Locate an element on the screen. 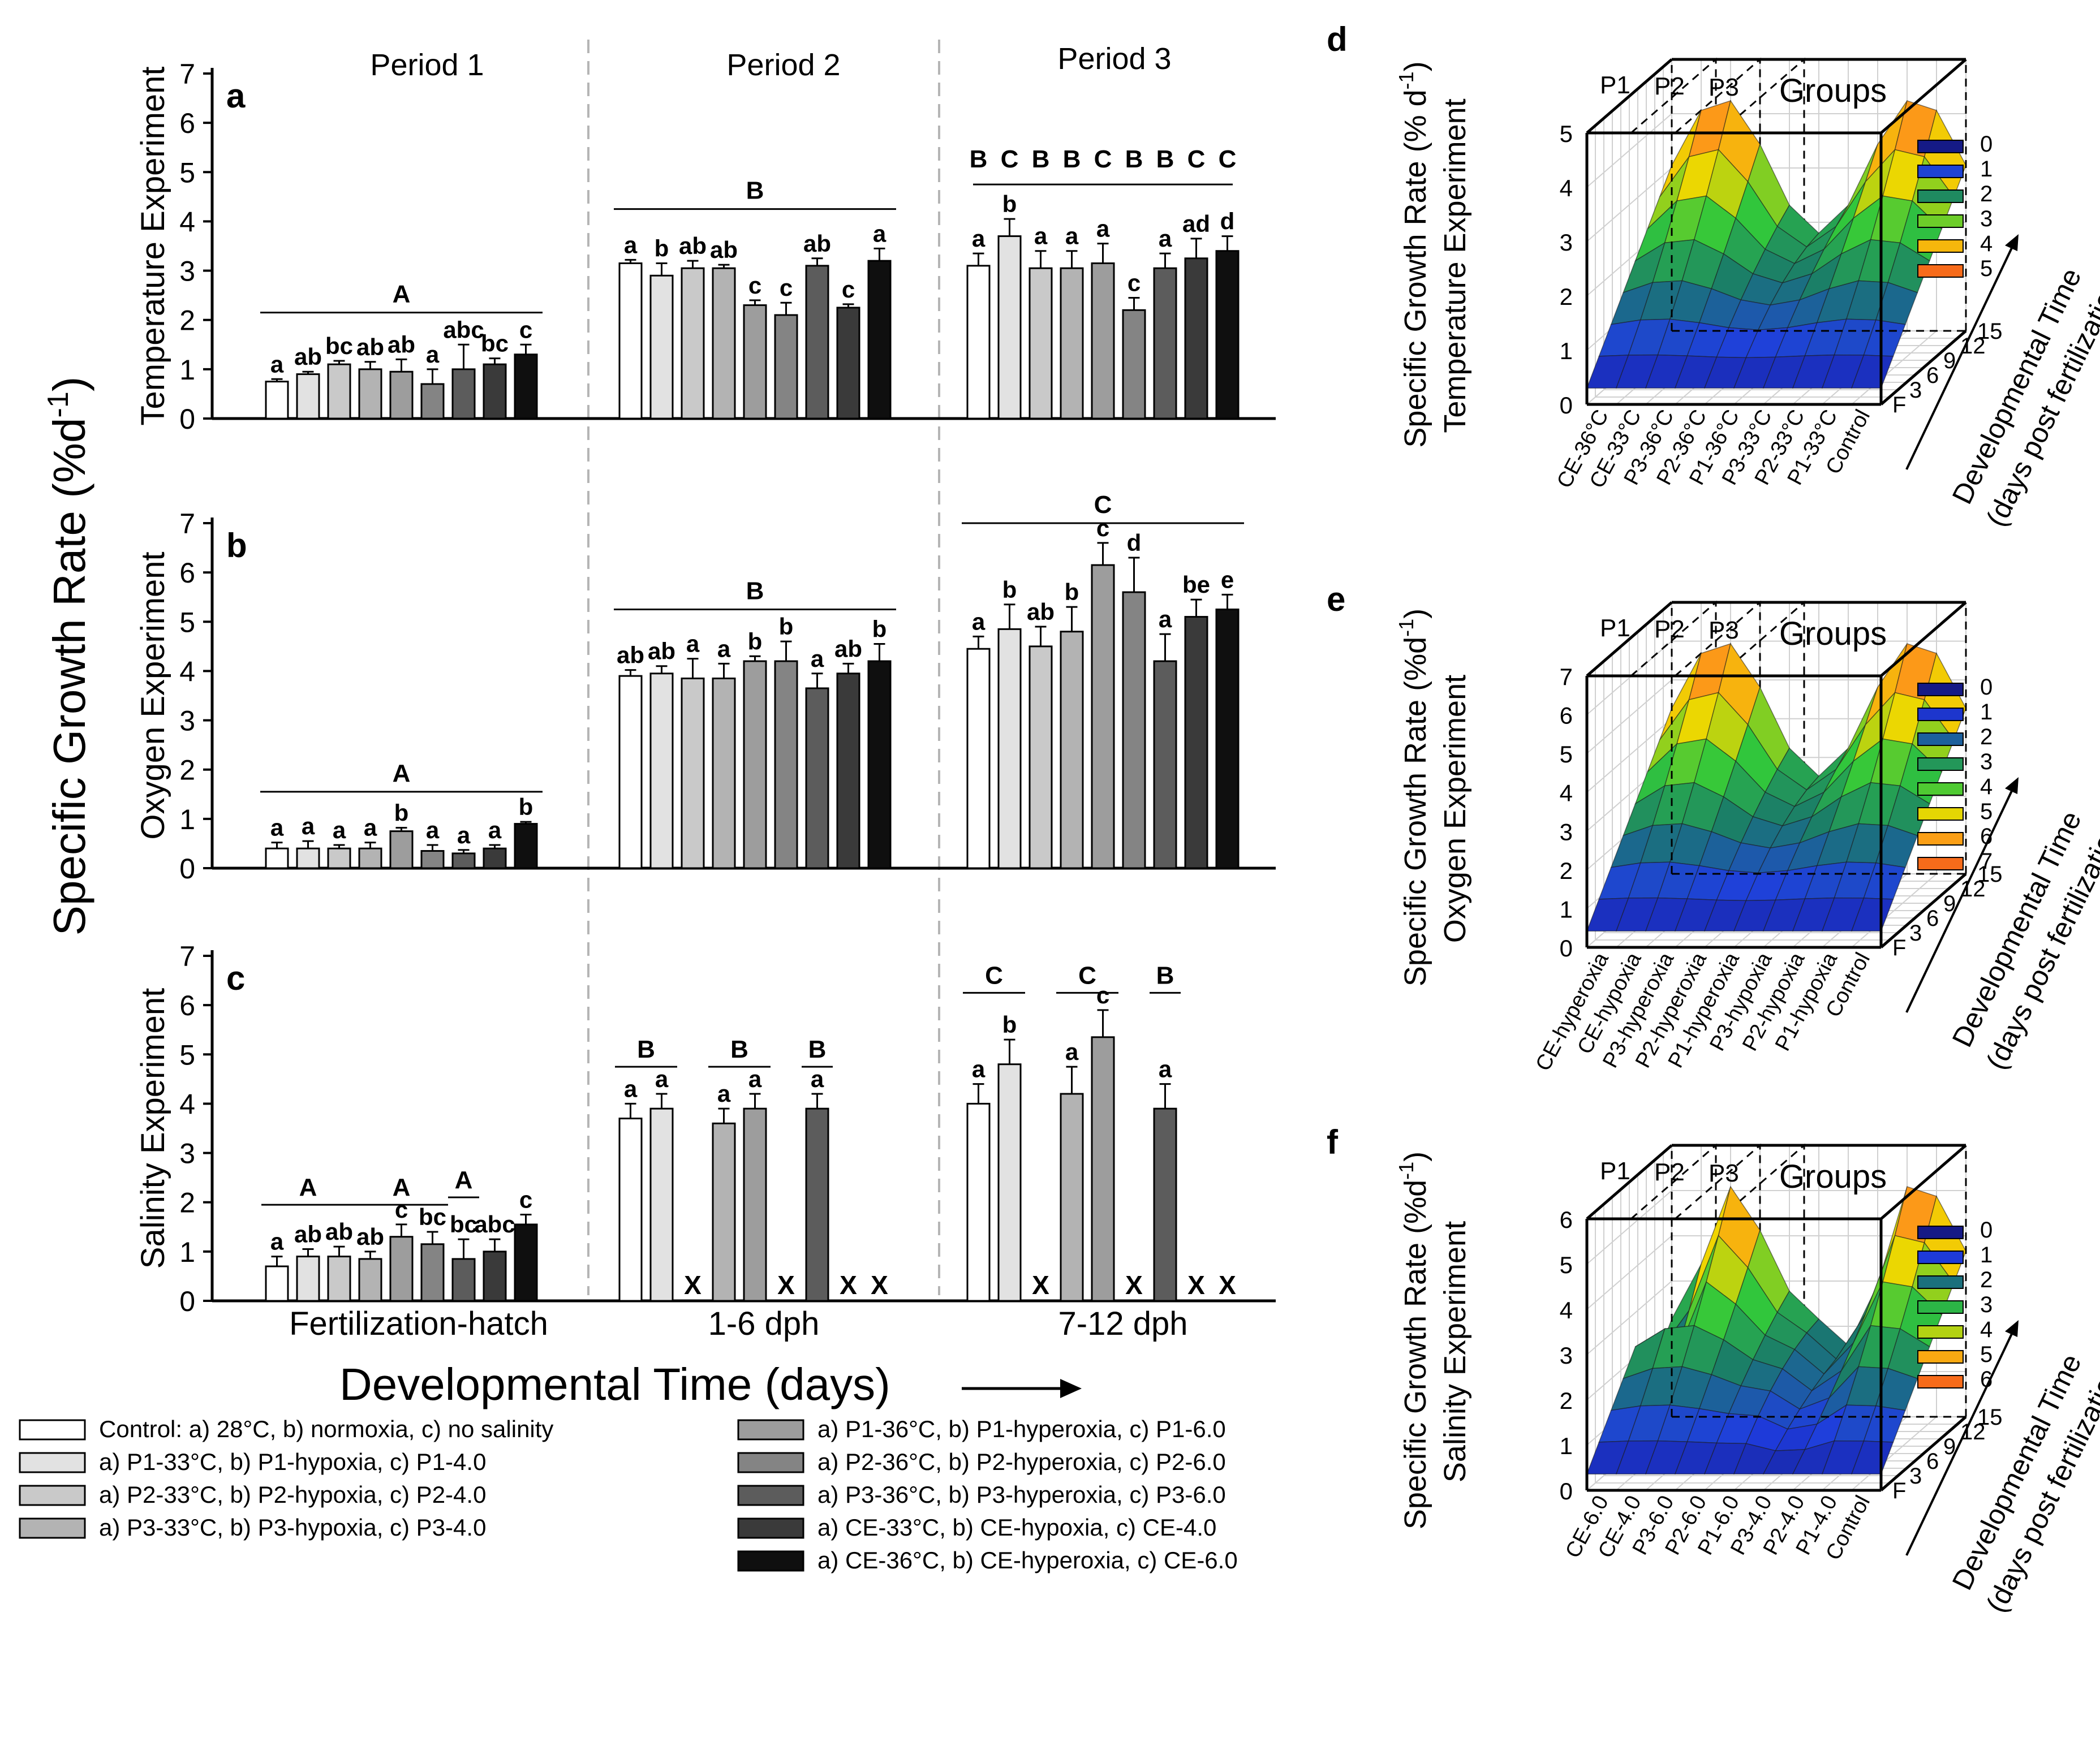 The width and height of the screenshot is (2100, 1742). significance-letter: abc is located at coordinates (463, 329).